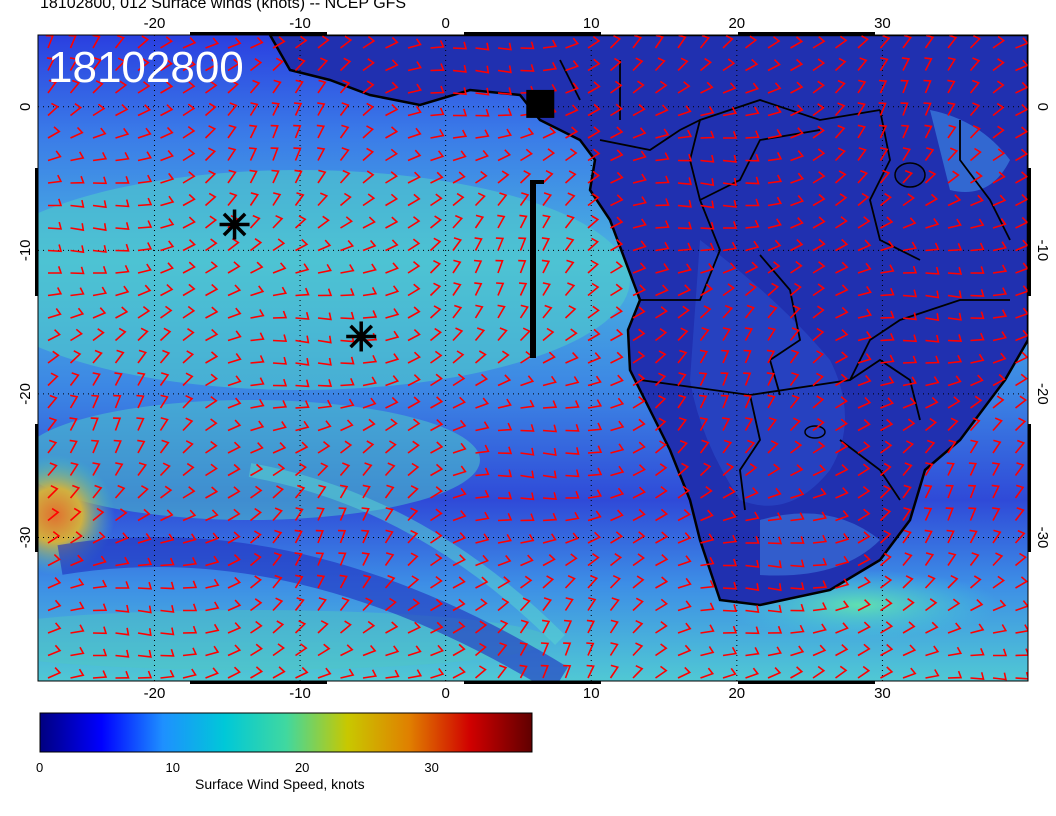 This screenshot has height=816, width=1056. I want to click on lat-tick-label: -30, so click(1042, 538).